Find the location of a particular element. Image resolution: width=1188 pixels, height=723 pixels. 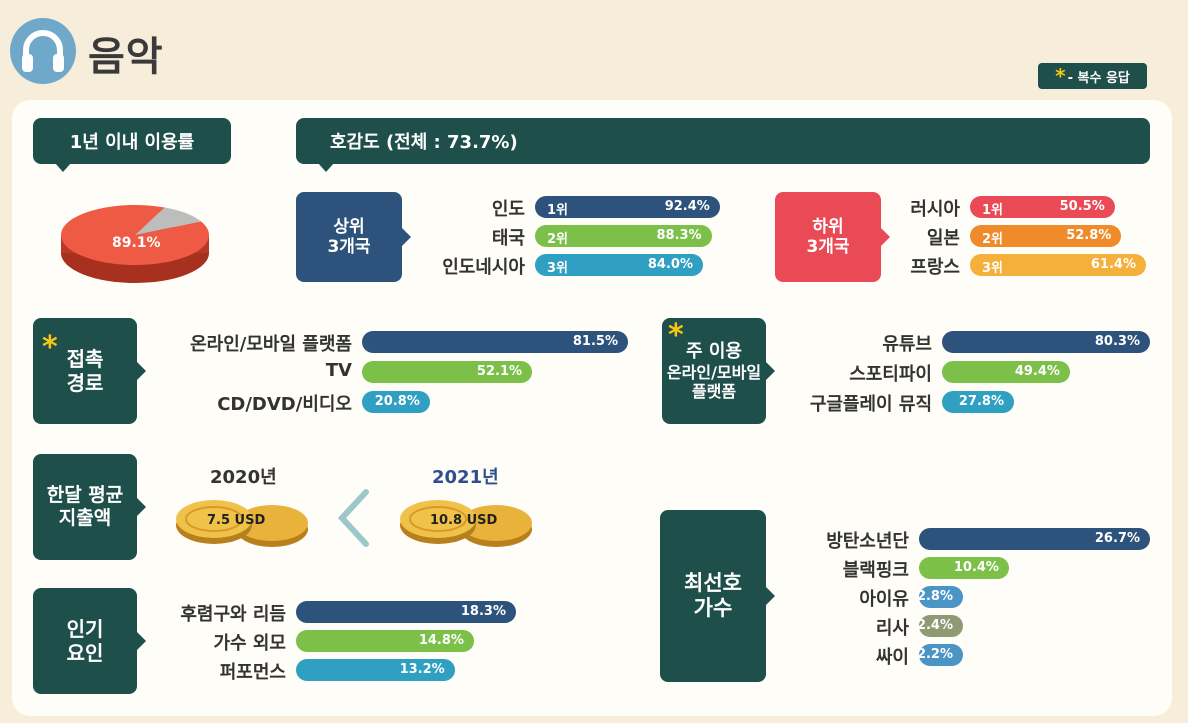

singer-label-2: 아이유 is located at coordinates (884, 599).